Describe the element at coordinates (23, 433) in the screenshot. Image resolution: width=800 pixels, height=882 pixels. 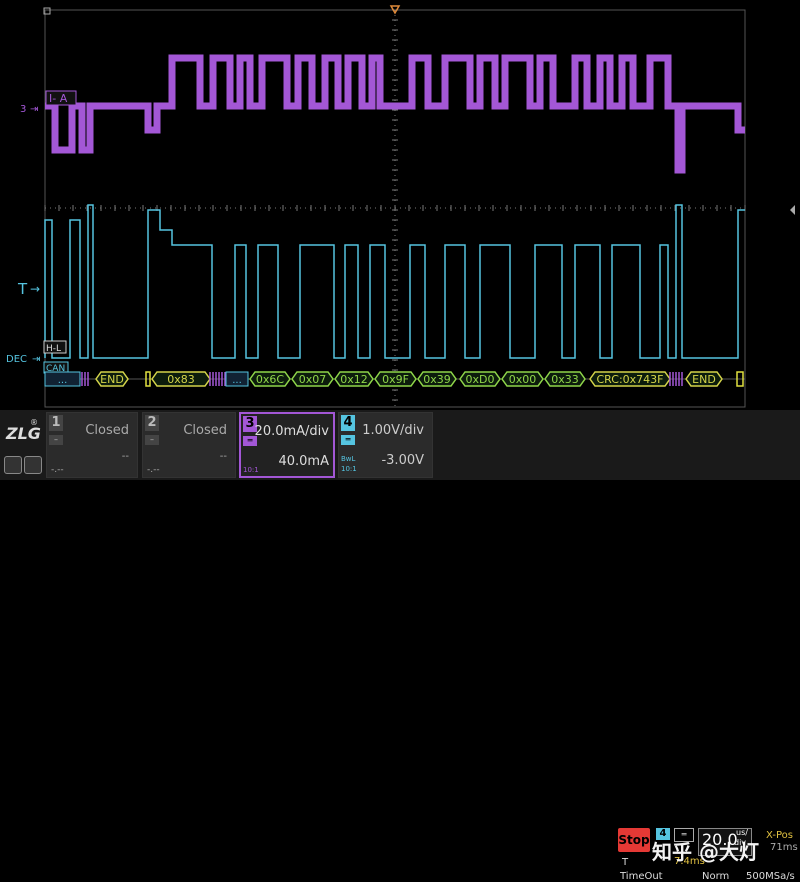
I see `brand-logo: ZLG` at that location.